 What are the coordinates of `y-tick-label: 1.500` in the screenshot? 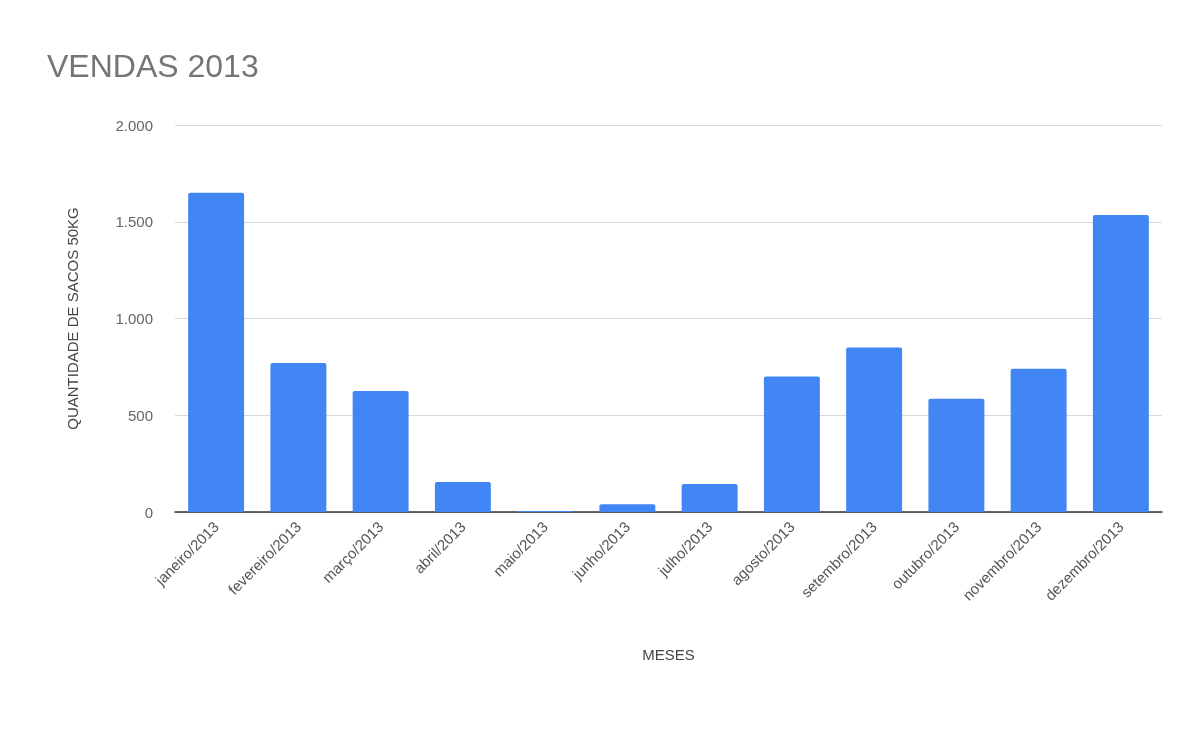 It's located at (134, 222).